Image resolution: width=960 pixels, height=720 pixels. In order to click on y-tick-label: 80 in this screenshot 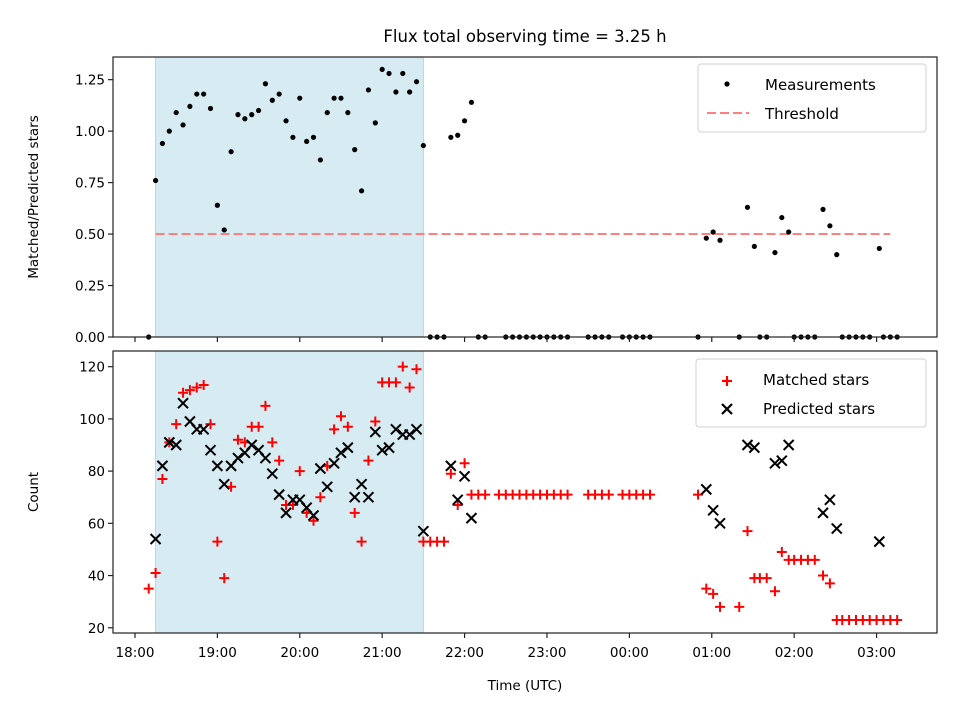, I will do `click(96, 472)`.